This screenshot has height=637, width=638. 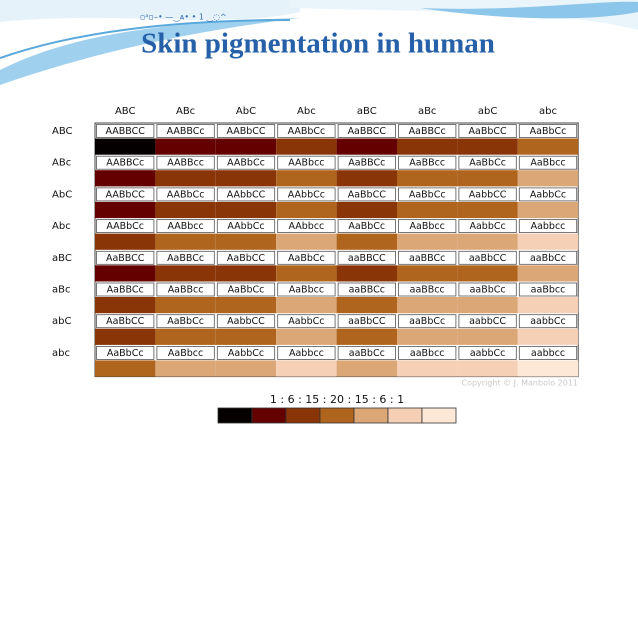 What do you see at coordinates (306, 111) in the screenshot?
I see `column-header: Abc` at bounding box center [306, 111].